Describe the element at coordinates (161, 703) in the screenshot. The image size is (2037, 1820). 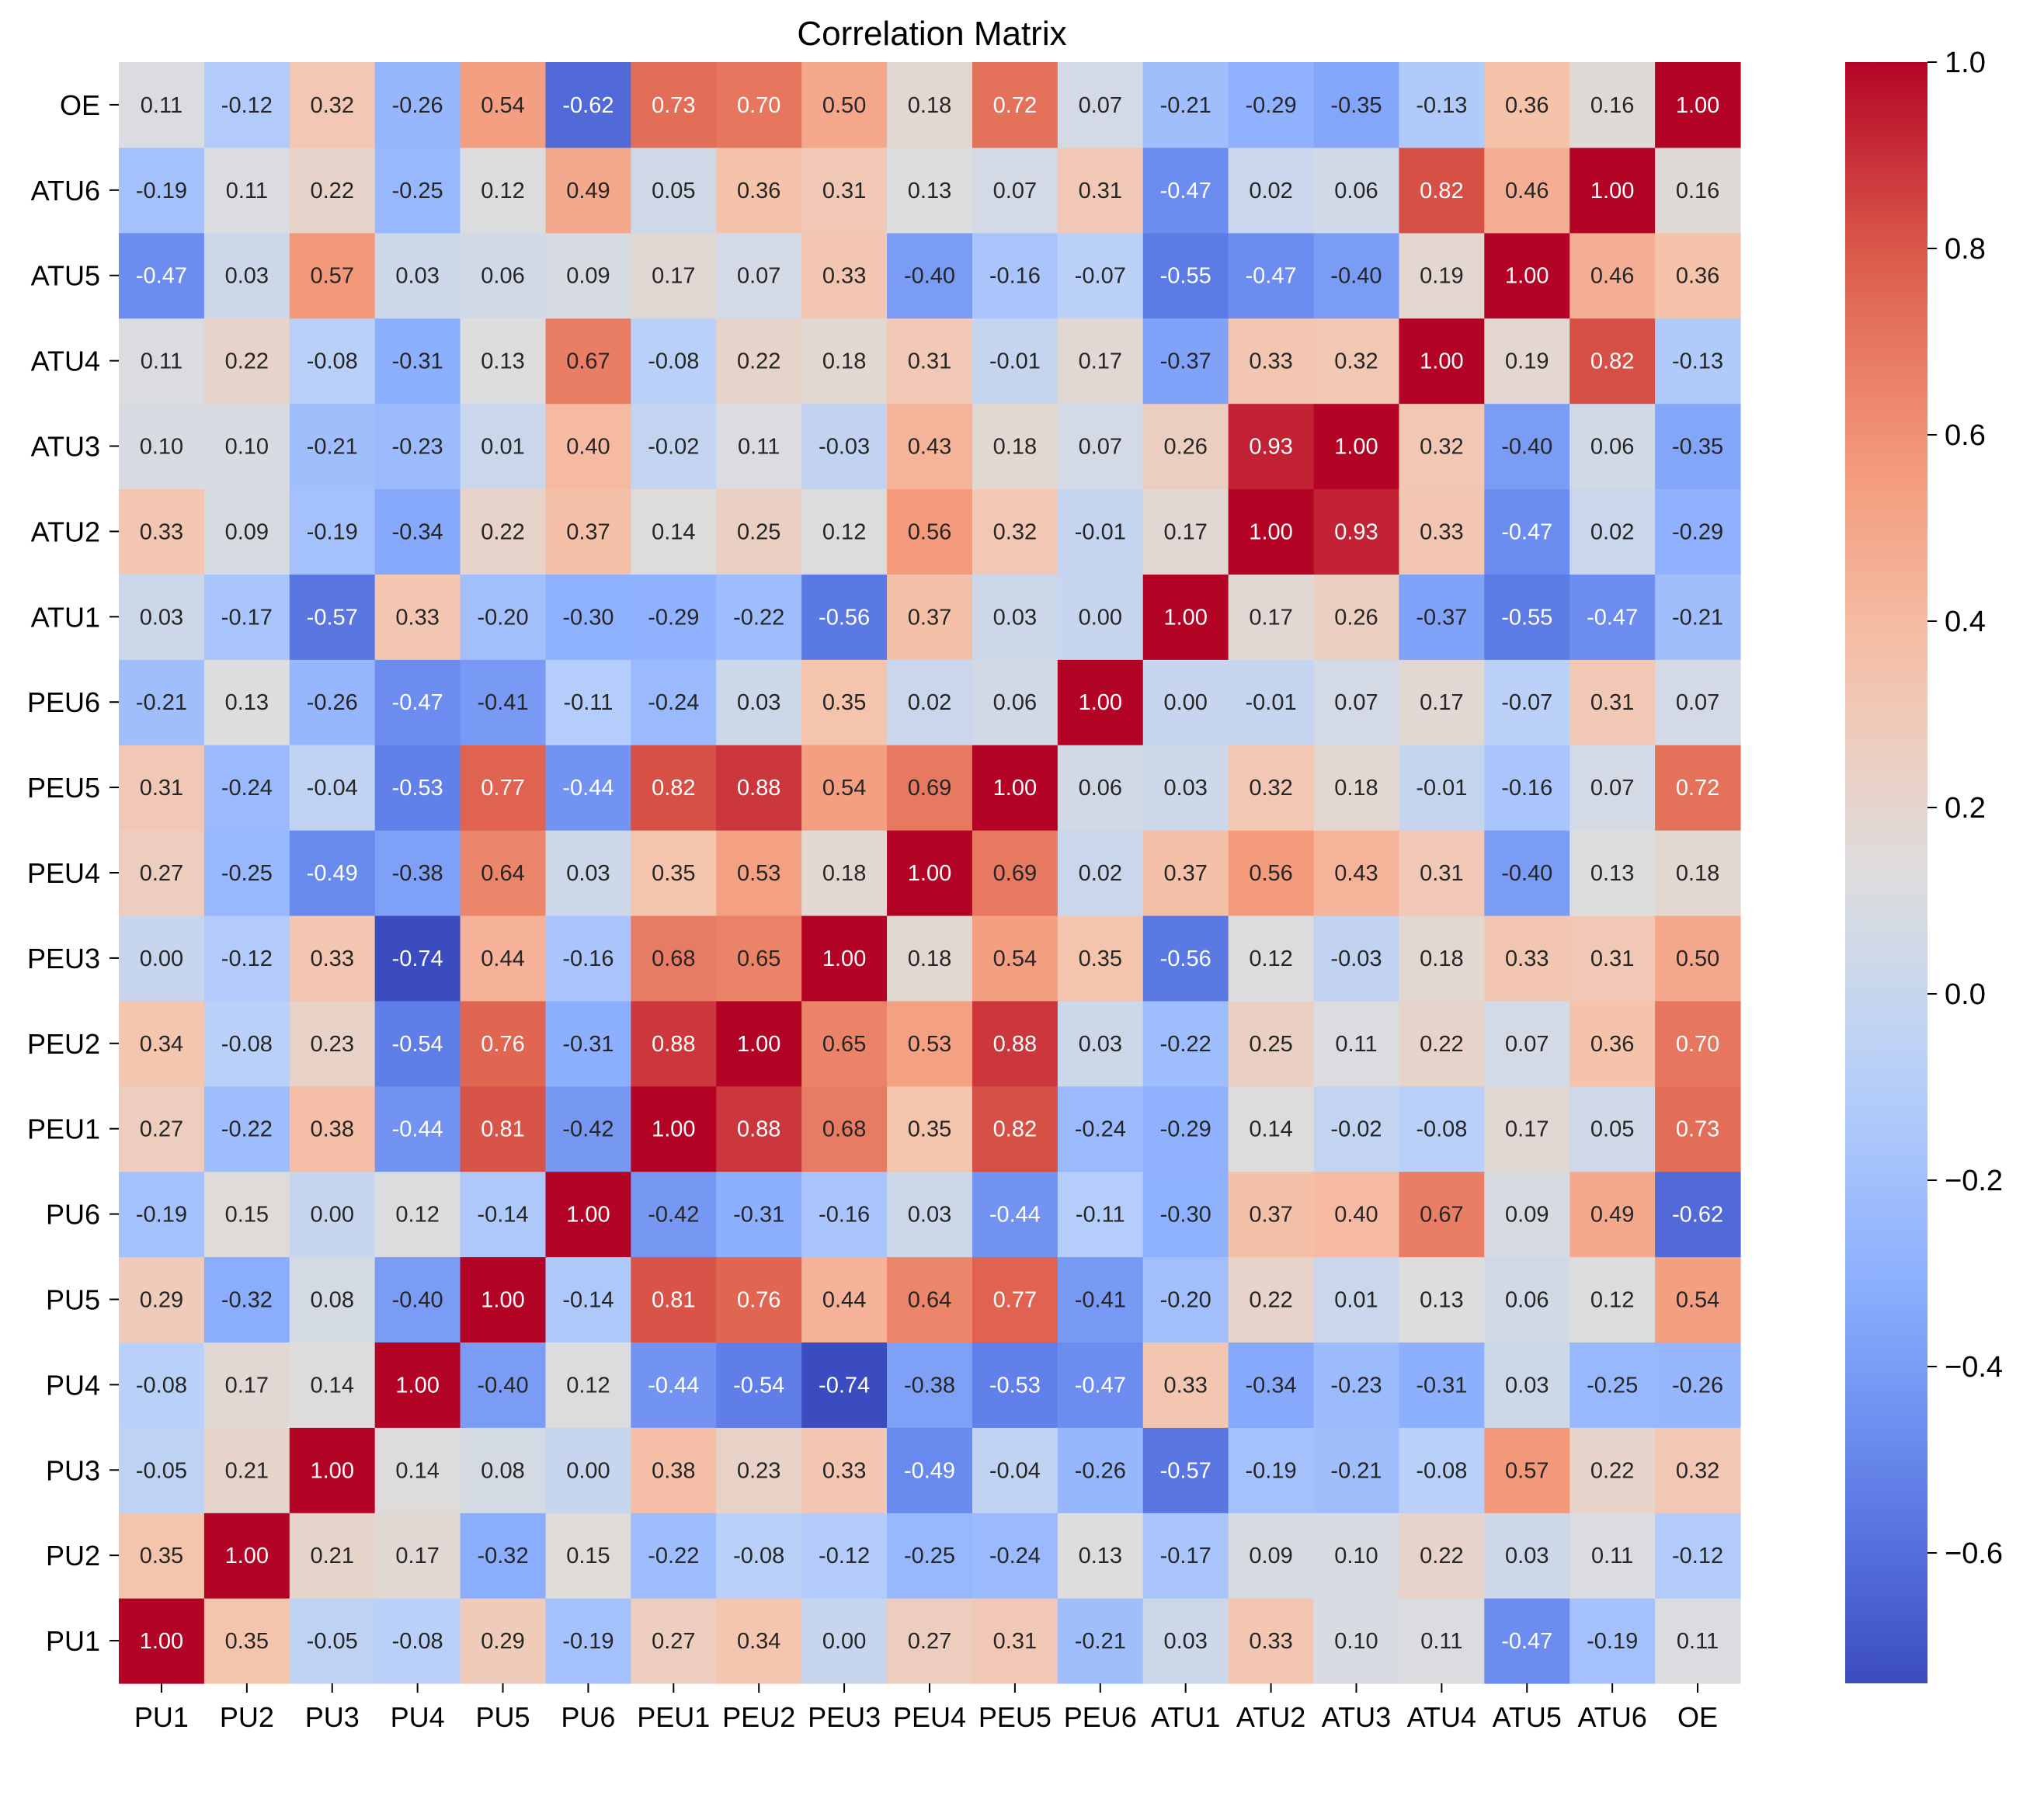
I see `cell-value-label: -0.21` at that location.